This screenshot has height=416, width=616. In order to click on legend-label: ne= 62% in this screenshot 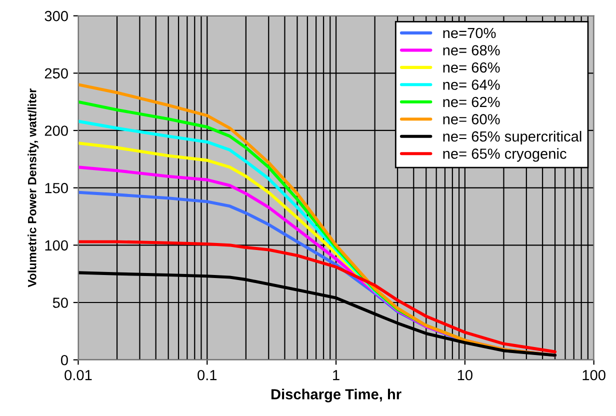, I will do `click(471, 102)`.